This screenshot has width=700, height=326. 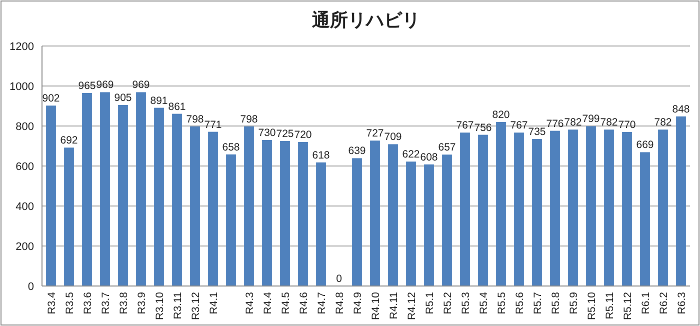 I want to click on data-label: 725, so click(x=285, y=134).